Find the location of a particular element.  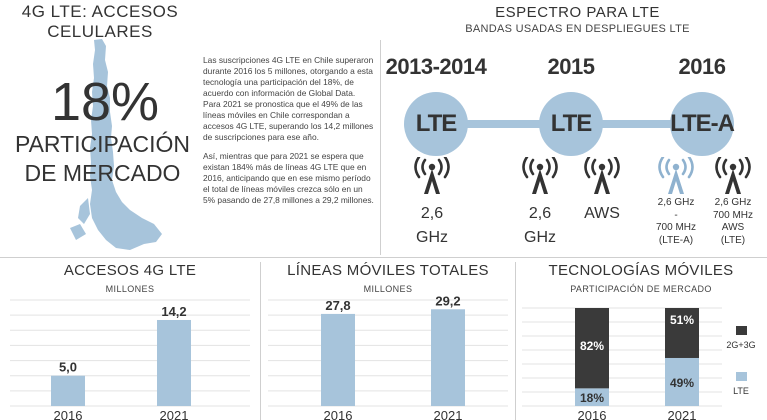

antenna-tower-light-icon is located at coordinates (676, 175).